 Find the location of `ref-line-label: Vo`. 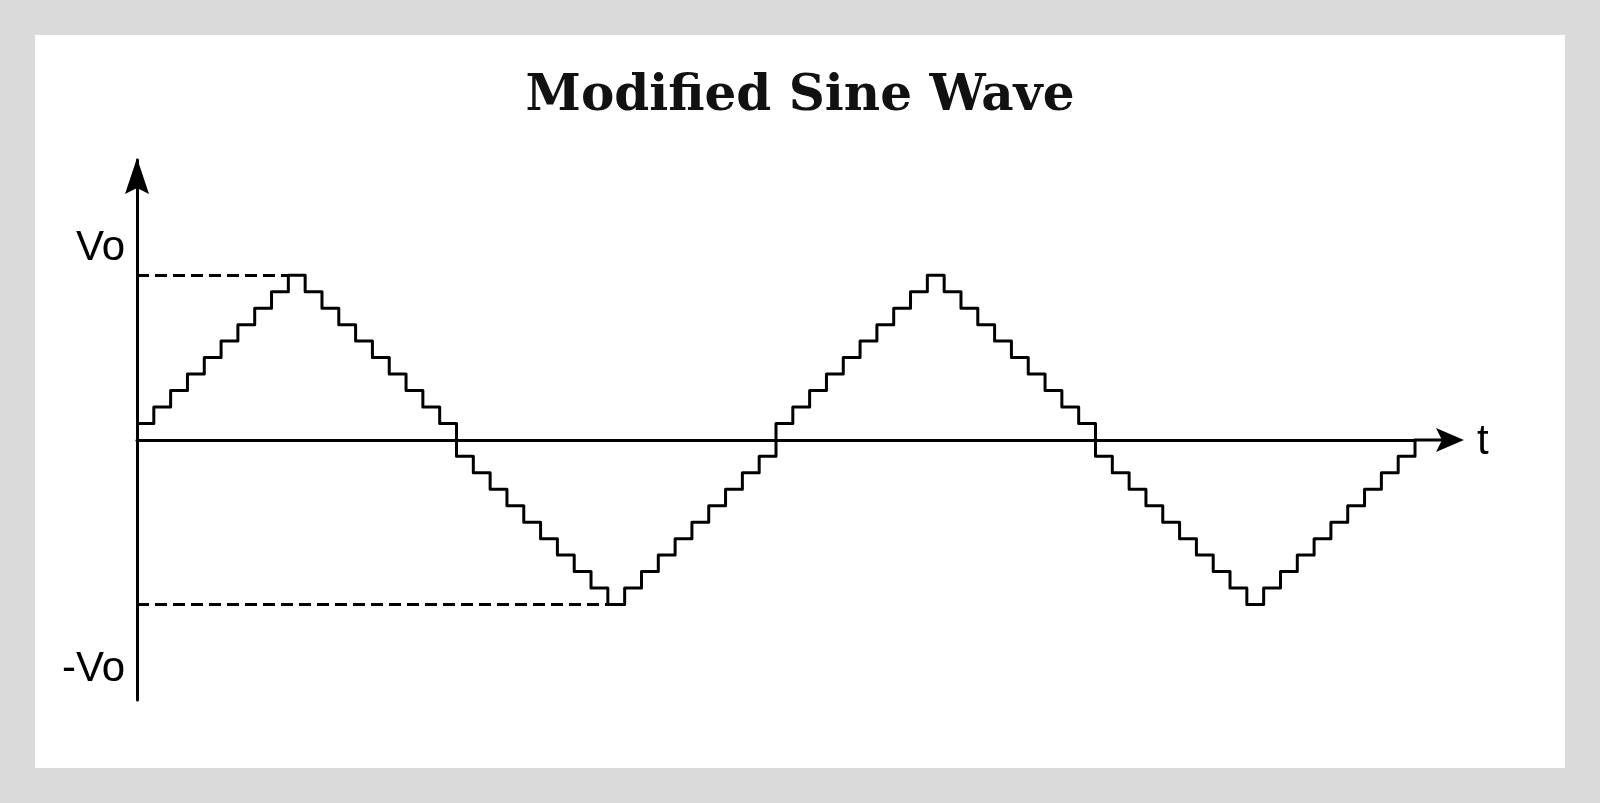

ref-line-label: Vo is located at coordinates (100, 245).